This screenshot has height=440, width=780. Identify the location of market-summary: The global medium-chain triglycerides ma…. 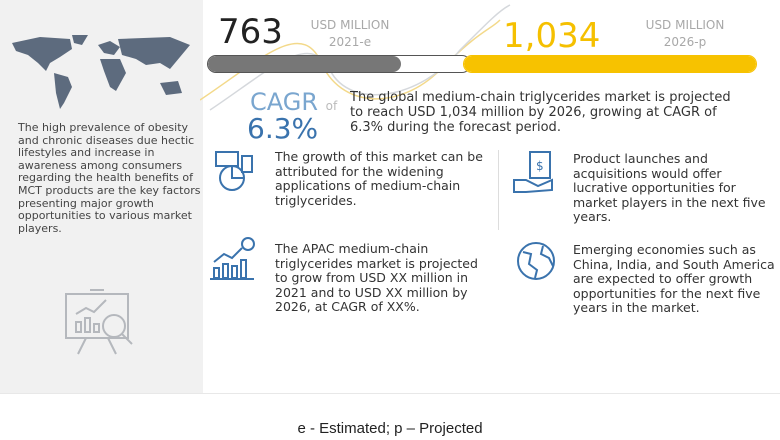
(540, 112).